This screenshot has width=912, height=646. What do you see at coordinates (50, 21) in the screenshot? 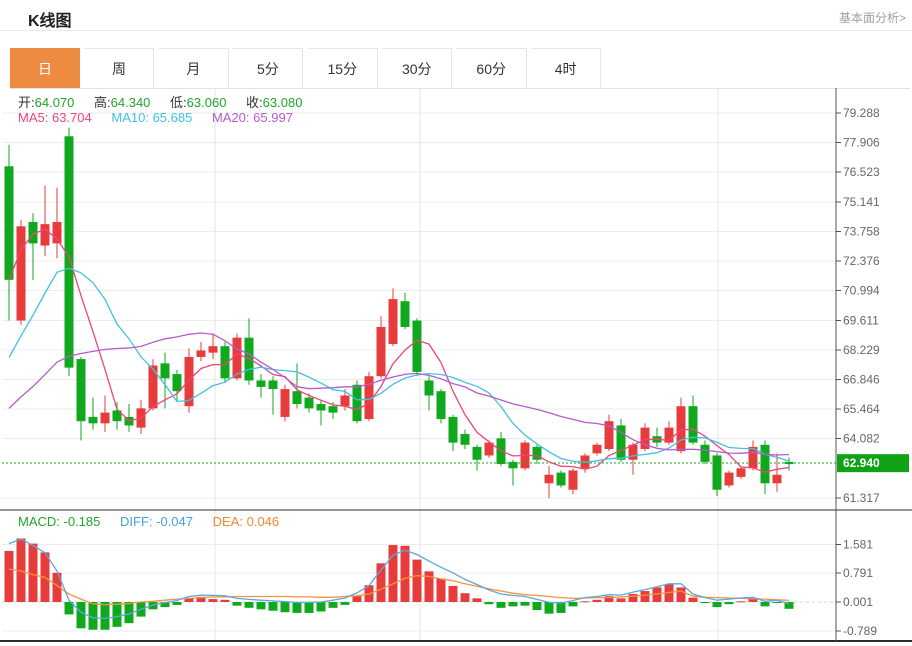
I see `page-title: K线图` at bounding box center [50, 21].